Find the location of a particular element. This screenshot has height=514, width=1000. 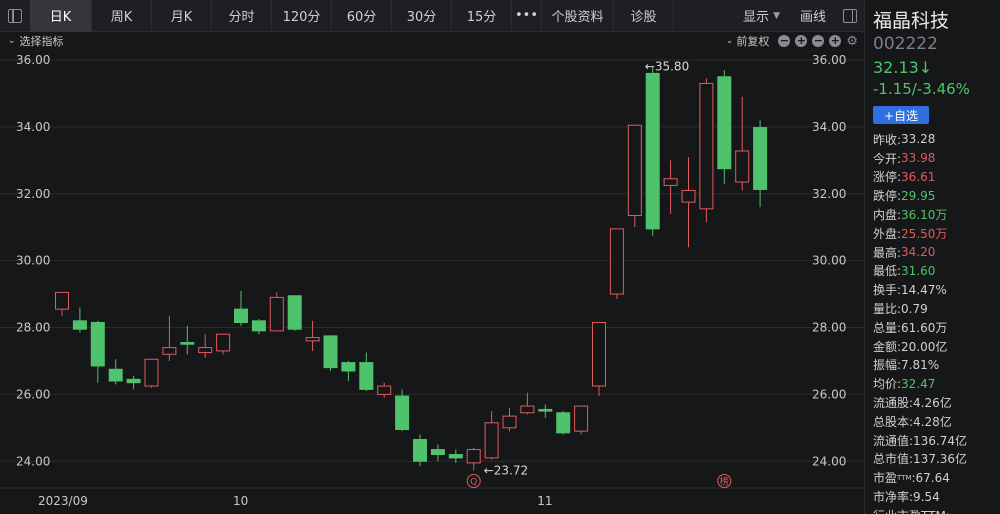

sidebar-toggle-icon is located at coordinates (15, 16).